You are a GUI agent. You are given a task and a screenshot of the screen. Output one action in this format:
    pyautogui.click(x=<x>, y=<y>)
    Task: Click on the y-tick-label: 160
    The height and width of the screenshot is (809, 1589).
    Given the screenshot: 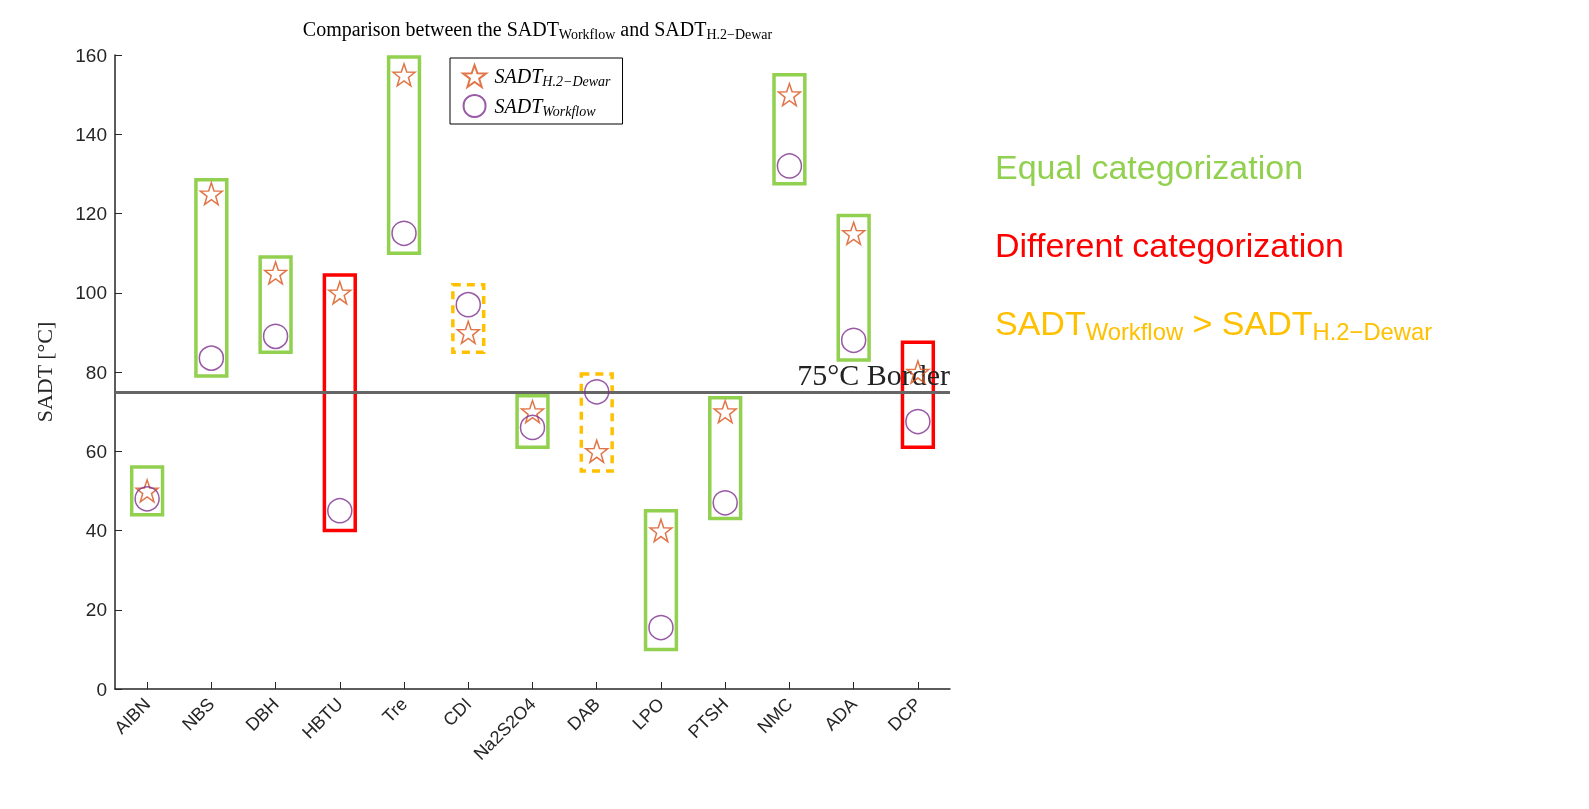 What is the action you would take?
    pyautogui.click(x=91, y=55)
    